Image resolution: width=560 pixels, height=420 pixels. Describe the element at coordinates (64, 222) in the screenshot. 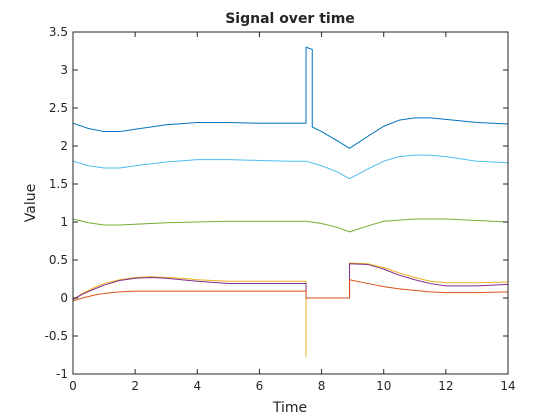

I see `y-tick-label: 1` at that location.